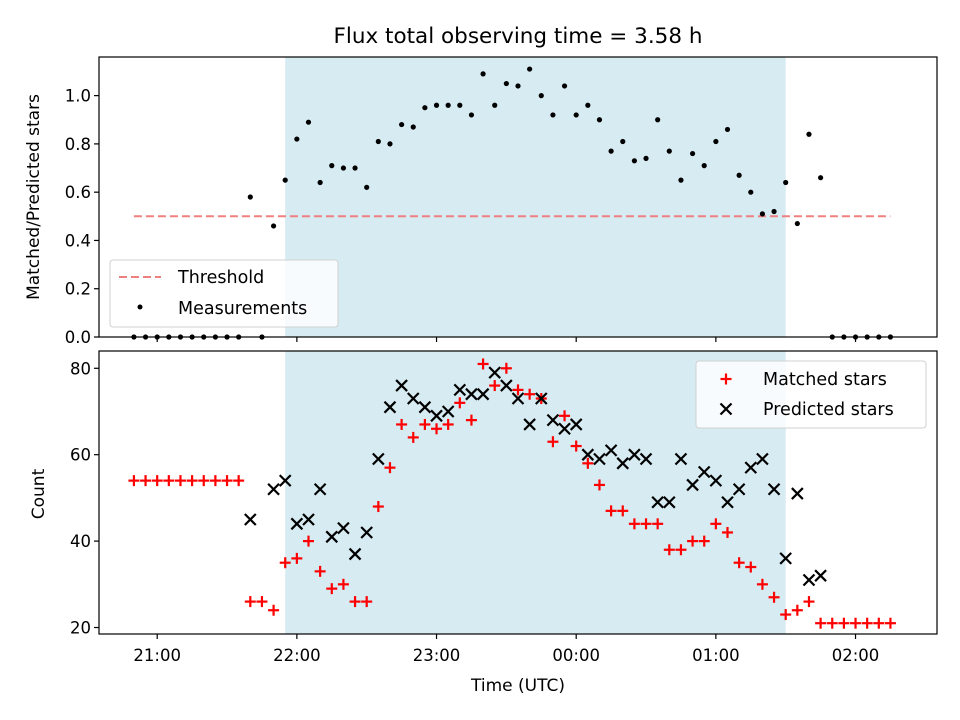 This screenshot has width=960, height=720. Describe the element at coordinates (517, 686) in the screenshot. I see `x-axis-label: Time (UTC)` at that location.